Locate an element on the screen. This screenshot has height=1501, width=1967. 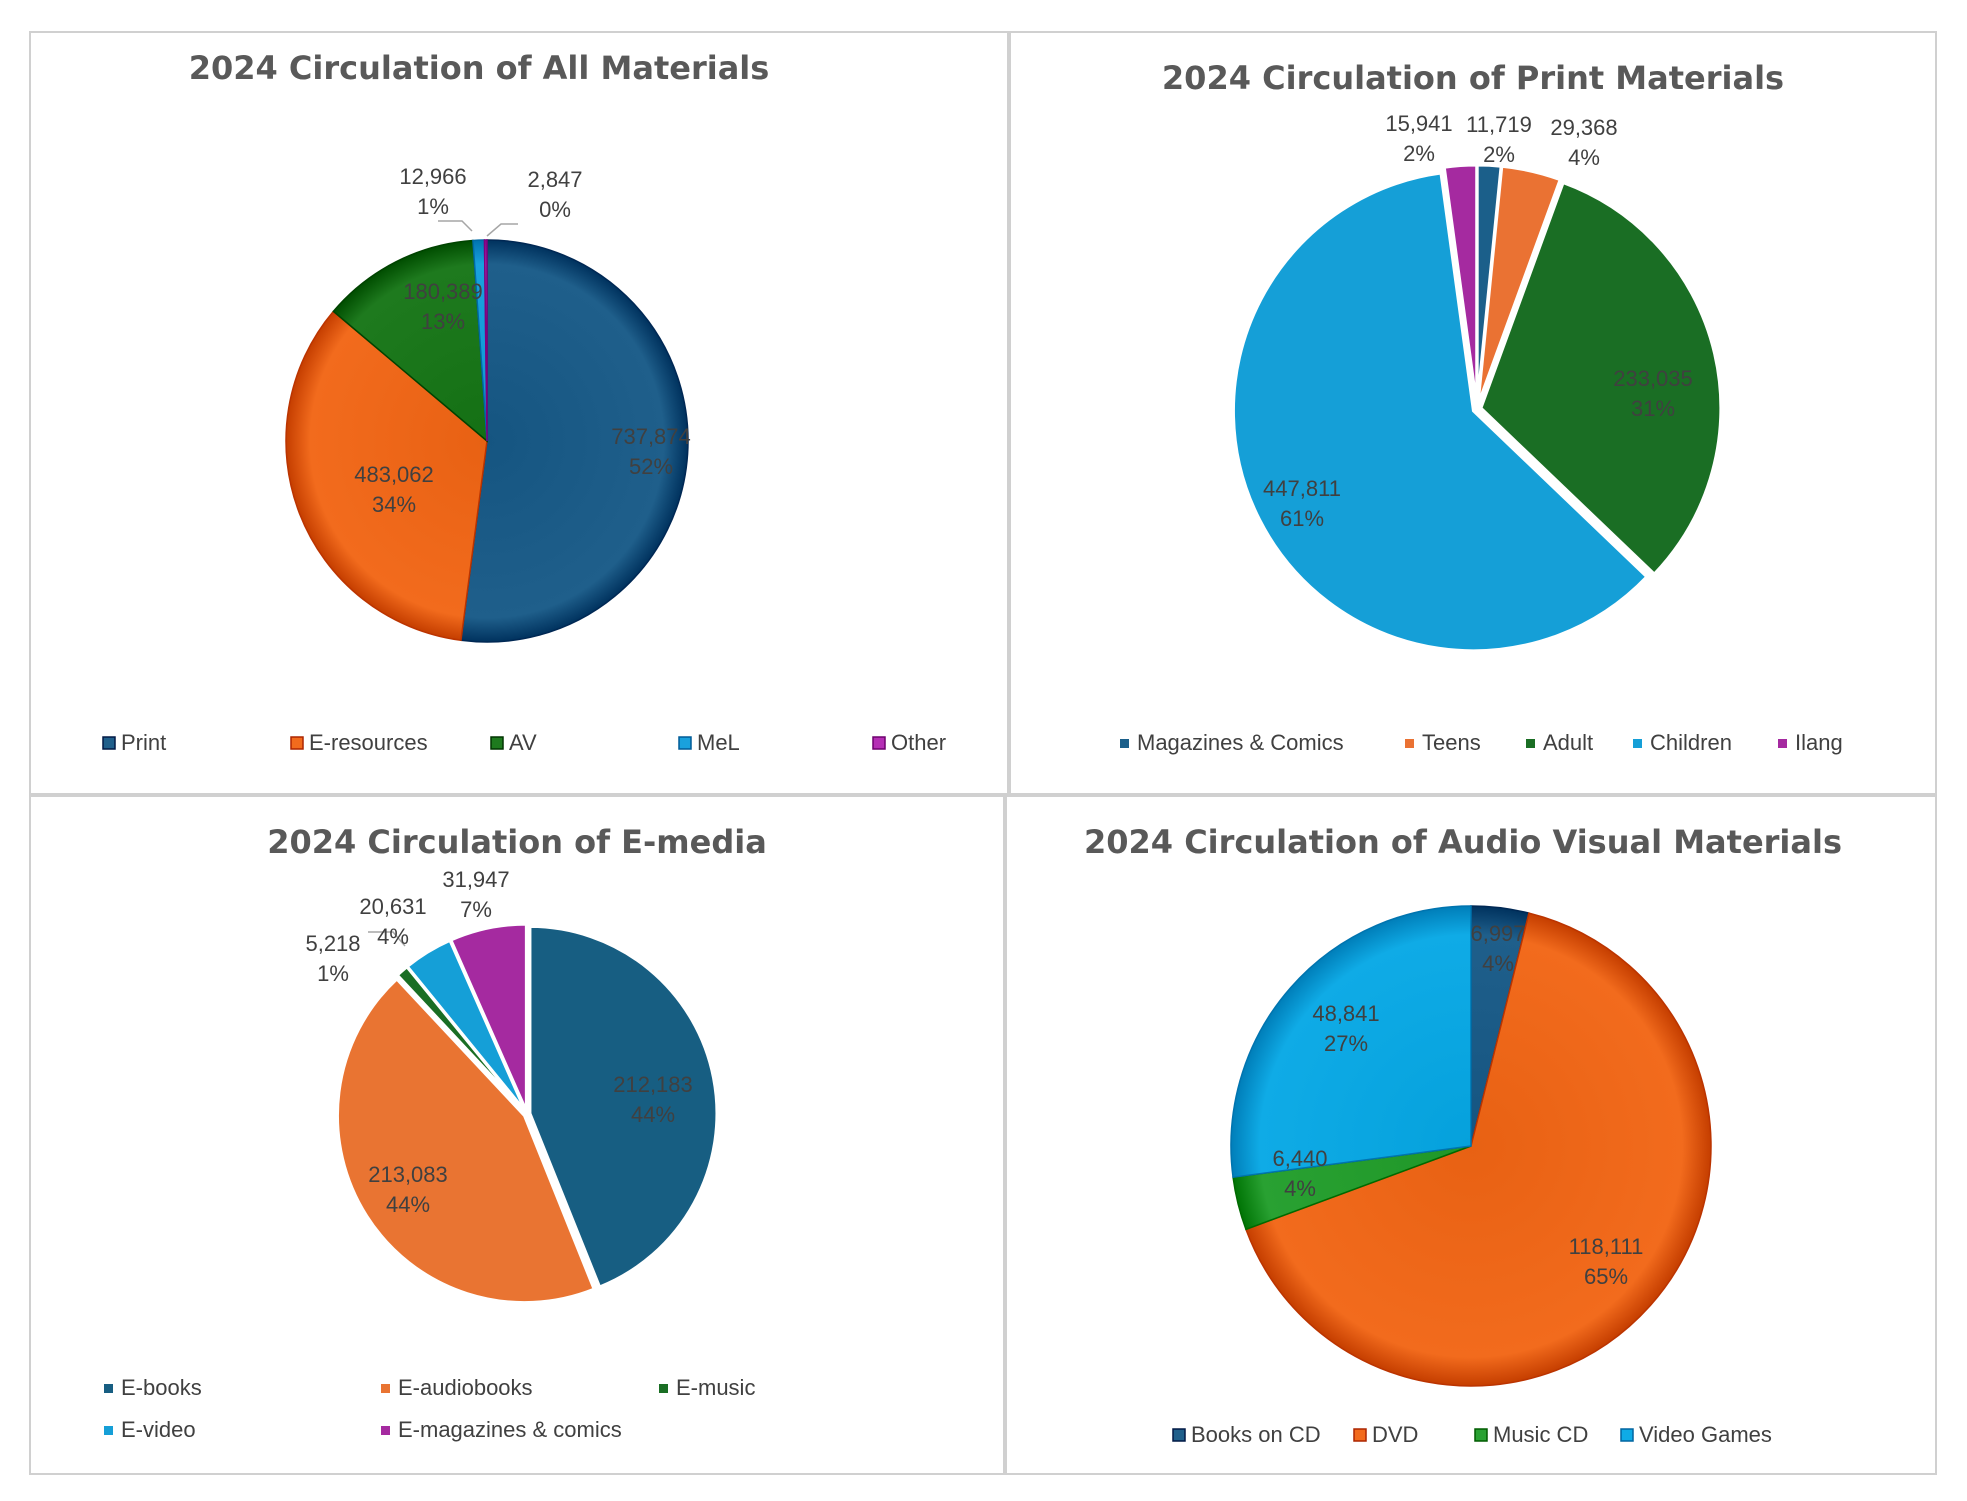
legend-label: E-magazines & comics is located at coordinates (510, 1429).